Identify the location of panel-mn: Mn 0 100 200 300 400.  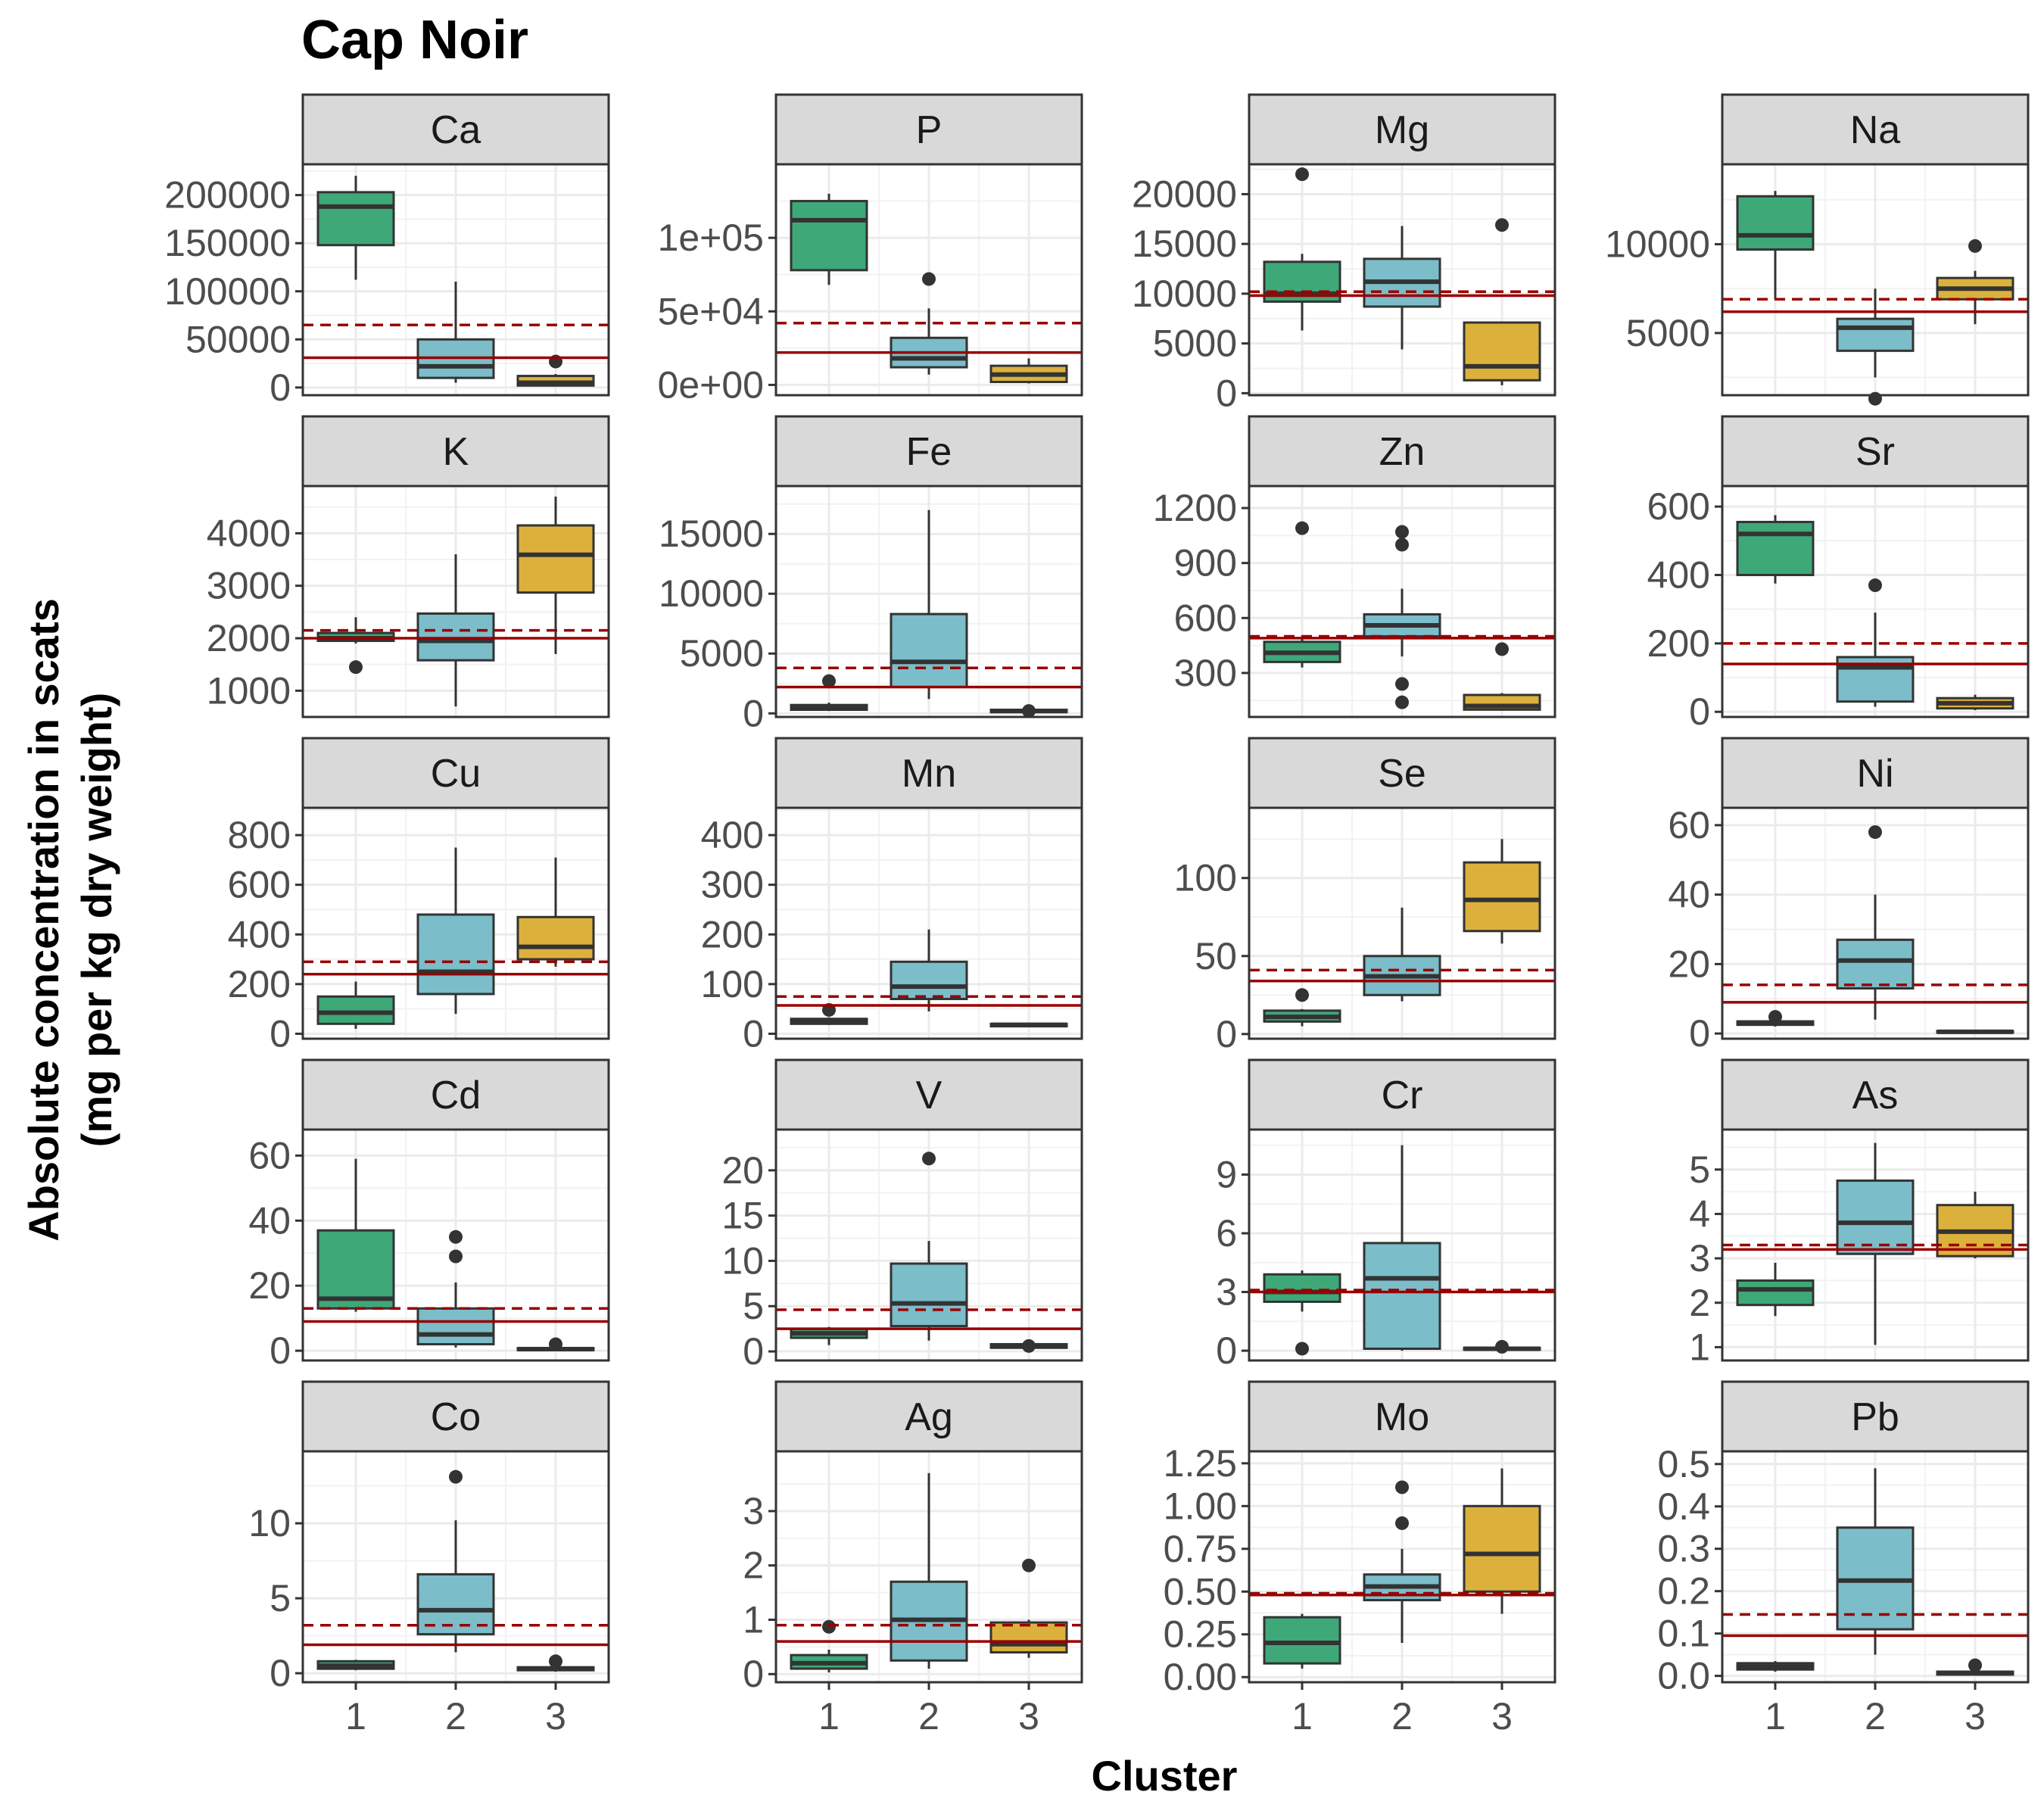
(891, 897).